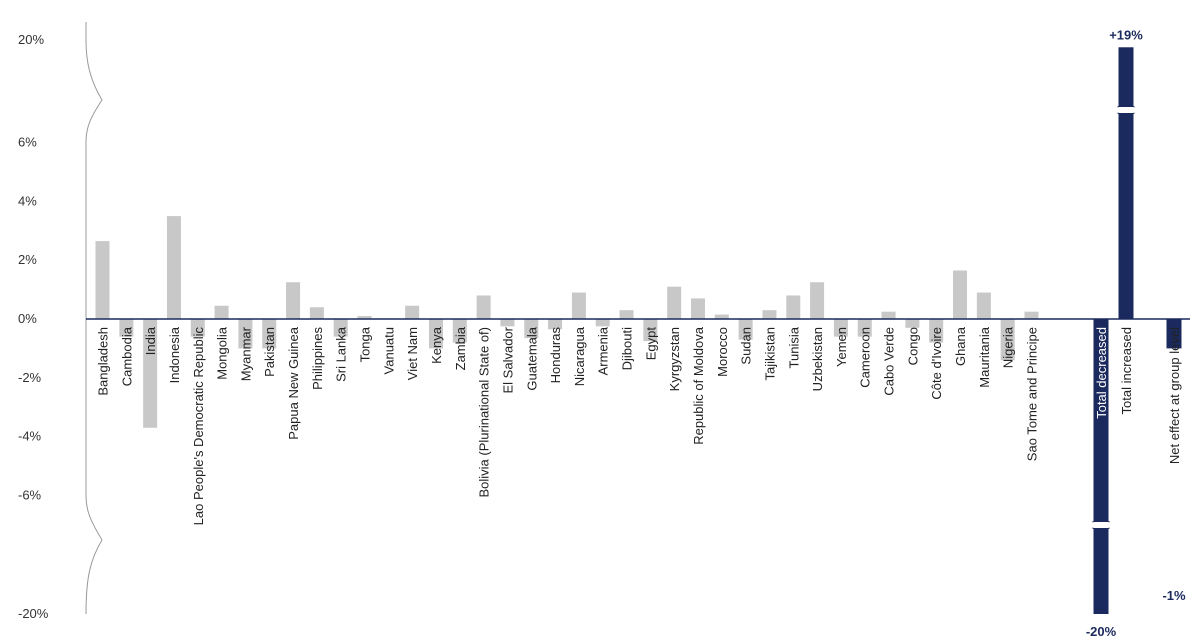 This screenshot has height=641, width=1203. I want to click on category-label: Armenia, so click(603, 350).